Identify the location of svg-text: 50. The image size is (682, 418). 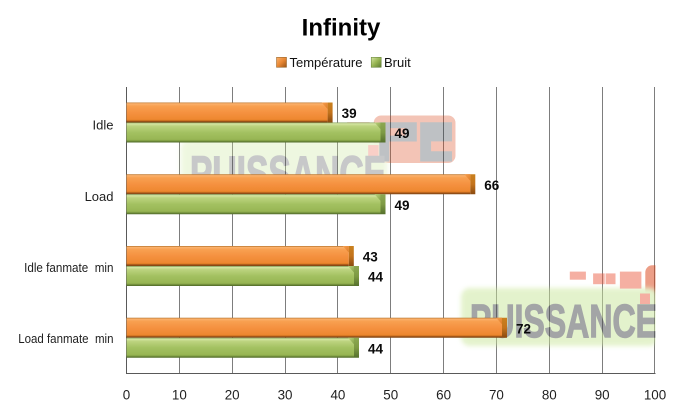
(390, 395).